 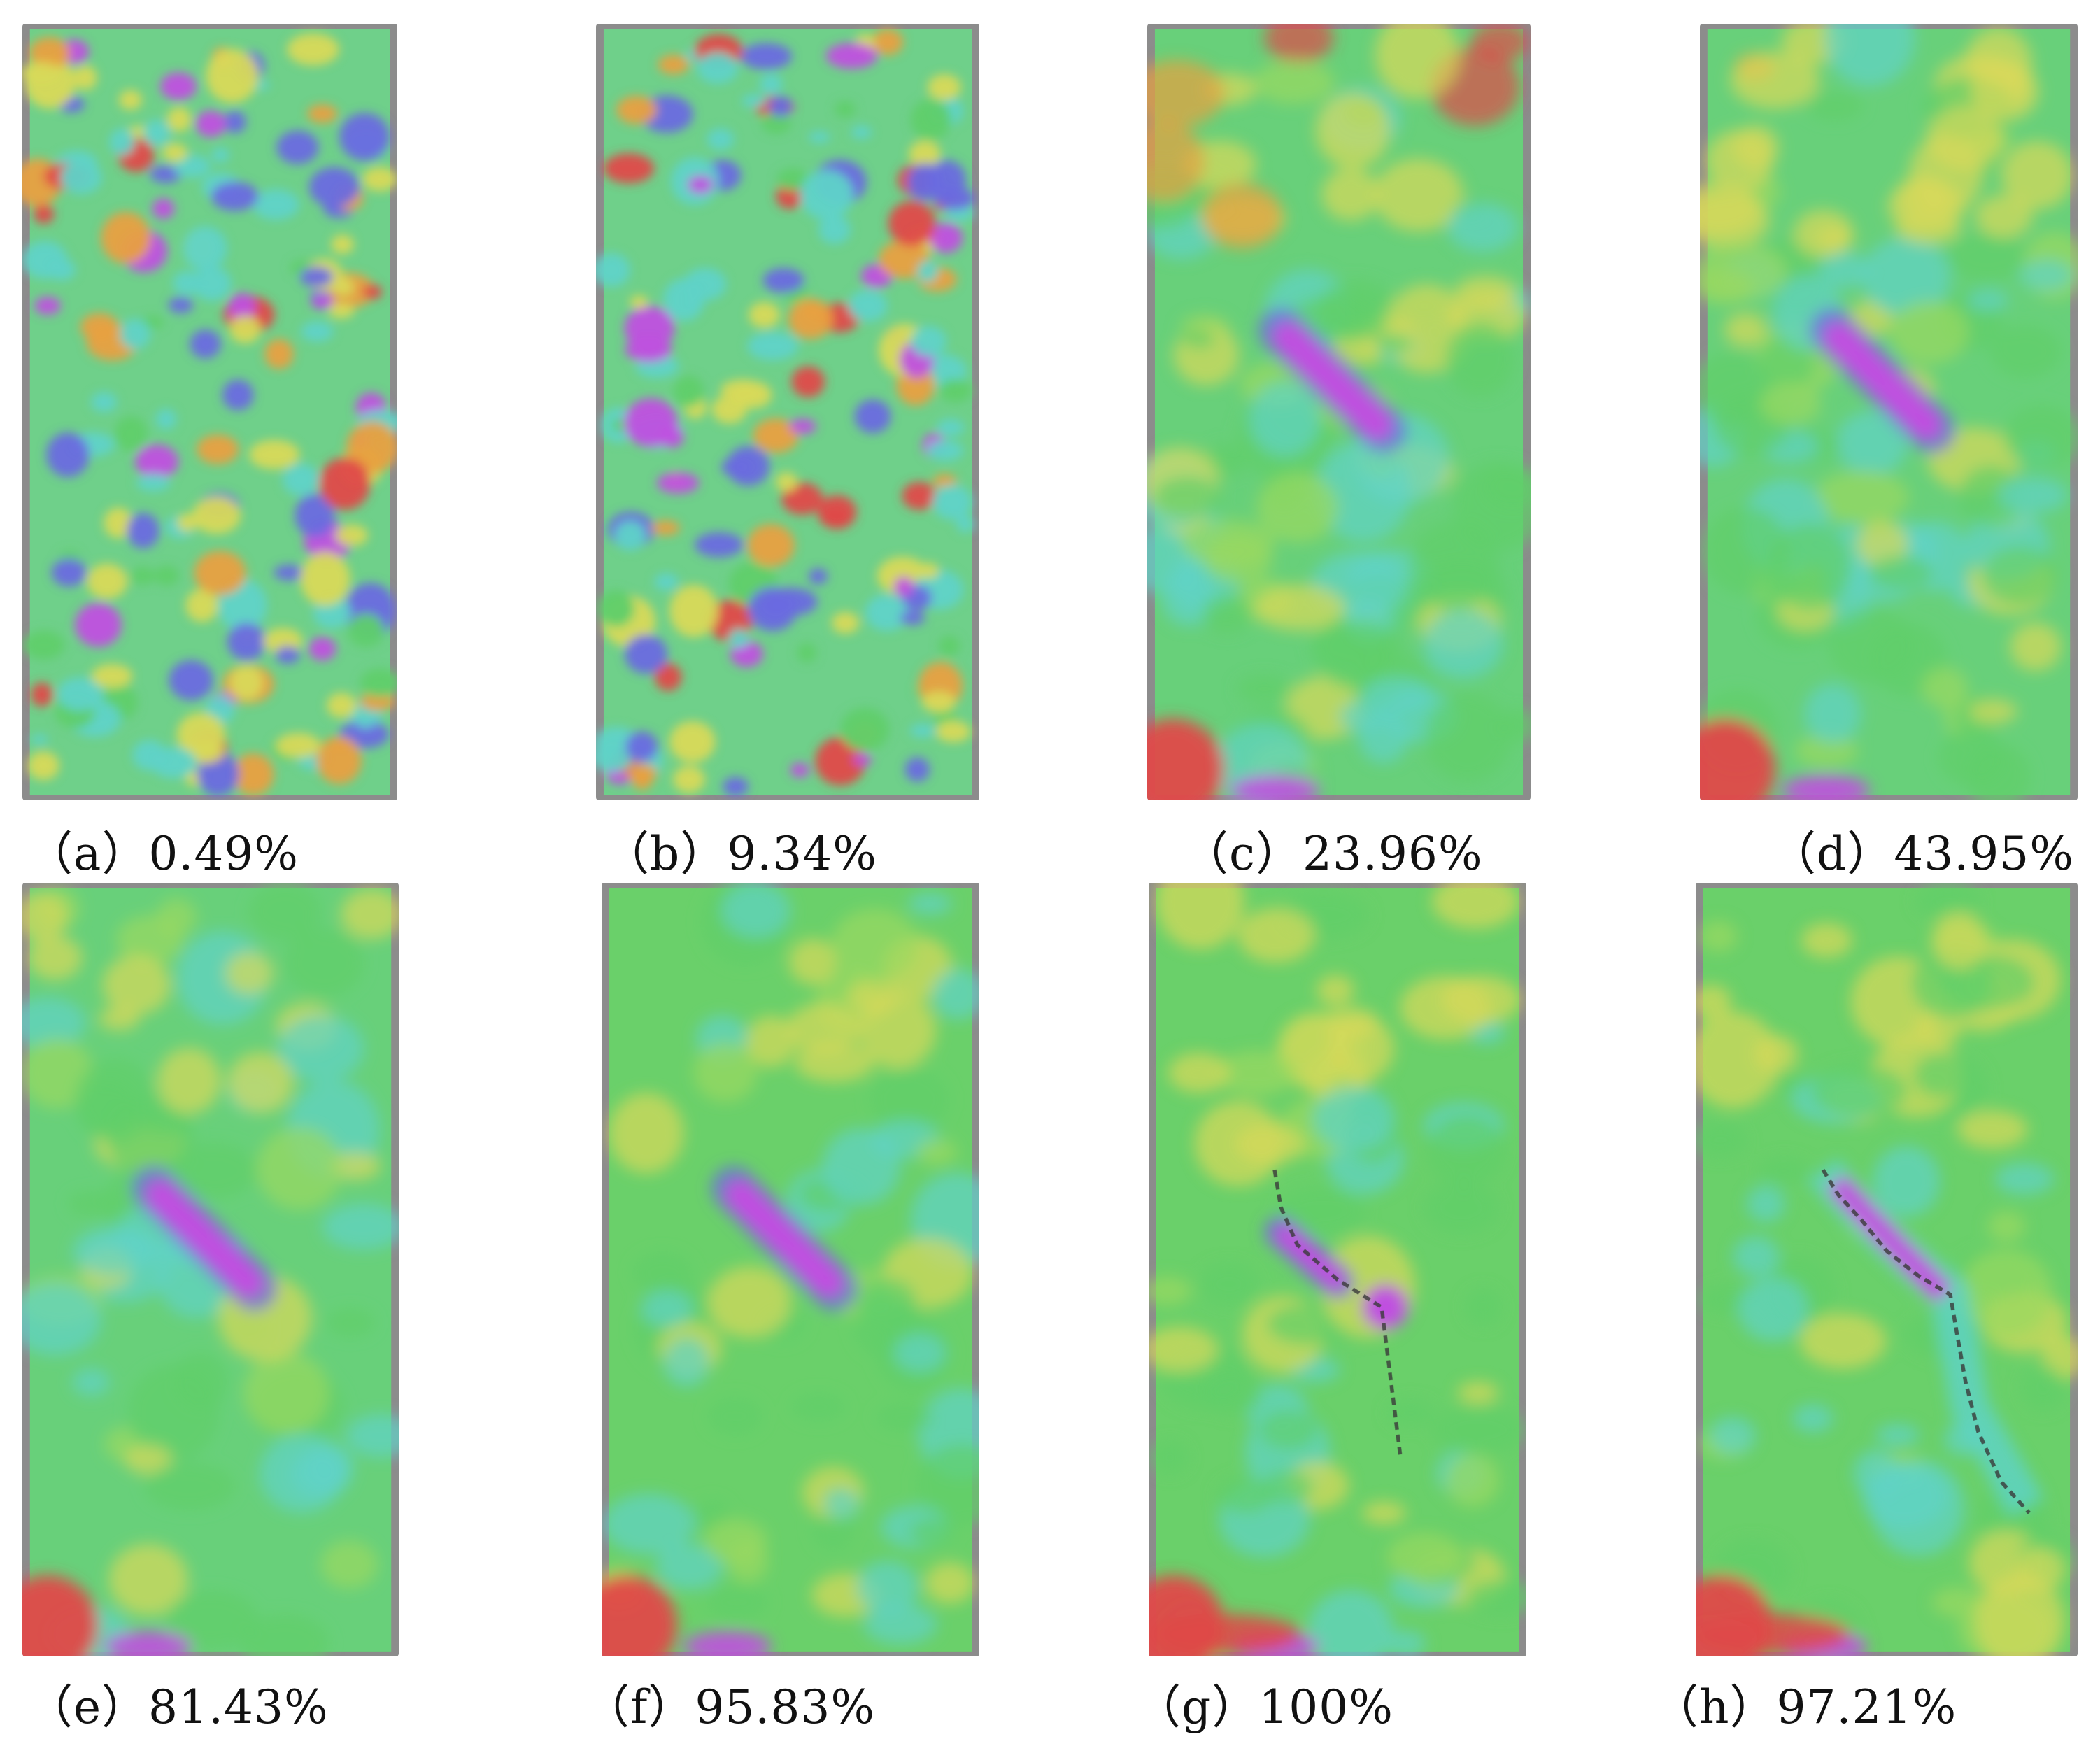 What do you see at coordinates (1337, 1269) in the screenshot?
I see `strain-map-g` at bounding box center [1337, 1269].